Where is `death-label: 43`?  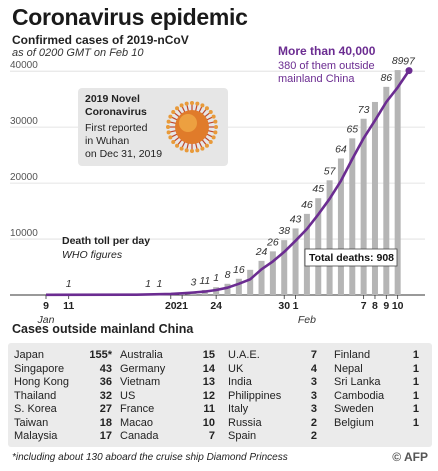
death-label: 43 is located at coordinates (296, 219).